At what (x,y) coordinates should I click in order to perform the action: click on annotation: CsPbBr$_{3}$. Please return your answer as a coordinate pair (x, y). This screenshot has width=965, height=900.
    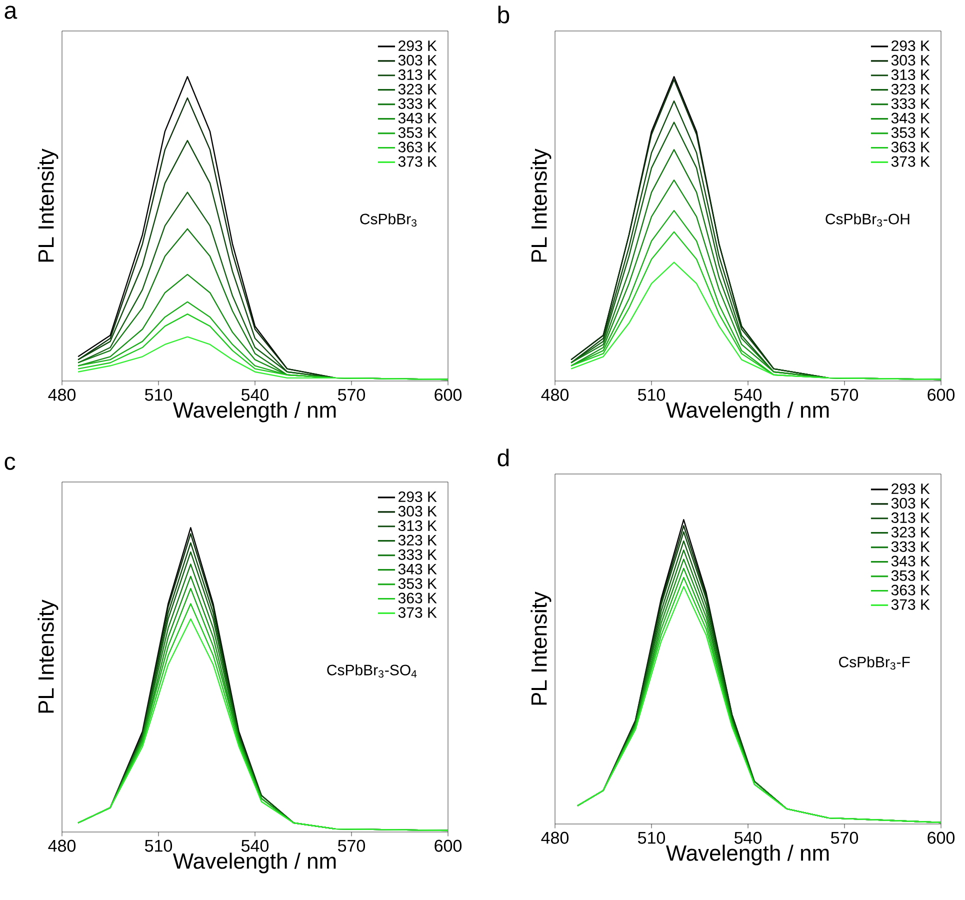
    Looking at the image, I should click on (388, 220).